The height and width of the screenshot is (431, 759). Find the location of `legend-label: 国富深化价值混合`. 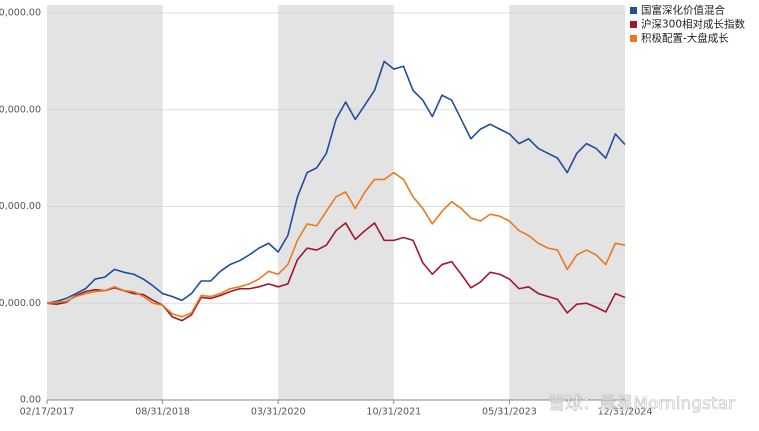

legend-label: 国富深化价值混合 is located at coordinates (683, 10).